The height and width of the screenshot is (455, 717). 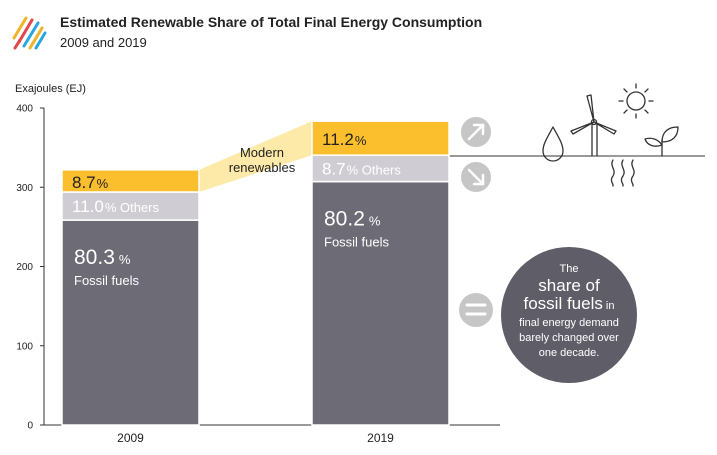 I want to click on callout-line3-rest: in, so click(x=609, y=306).